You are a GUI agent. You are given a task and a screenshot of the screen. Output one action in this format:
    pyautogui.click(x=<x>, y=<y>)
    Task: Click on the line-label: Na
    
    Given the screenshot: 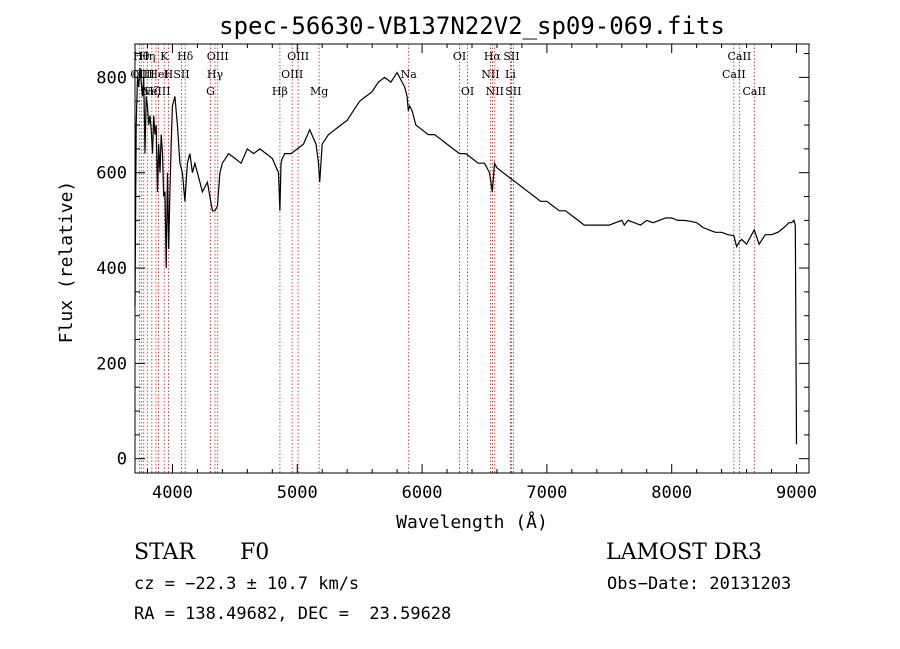 What is the action you would take?
    pyautogui.click(x=409, y=74)
    